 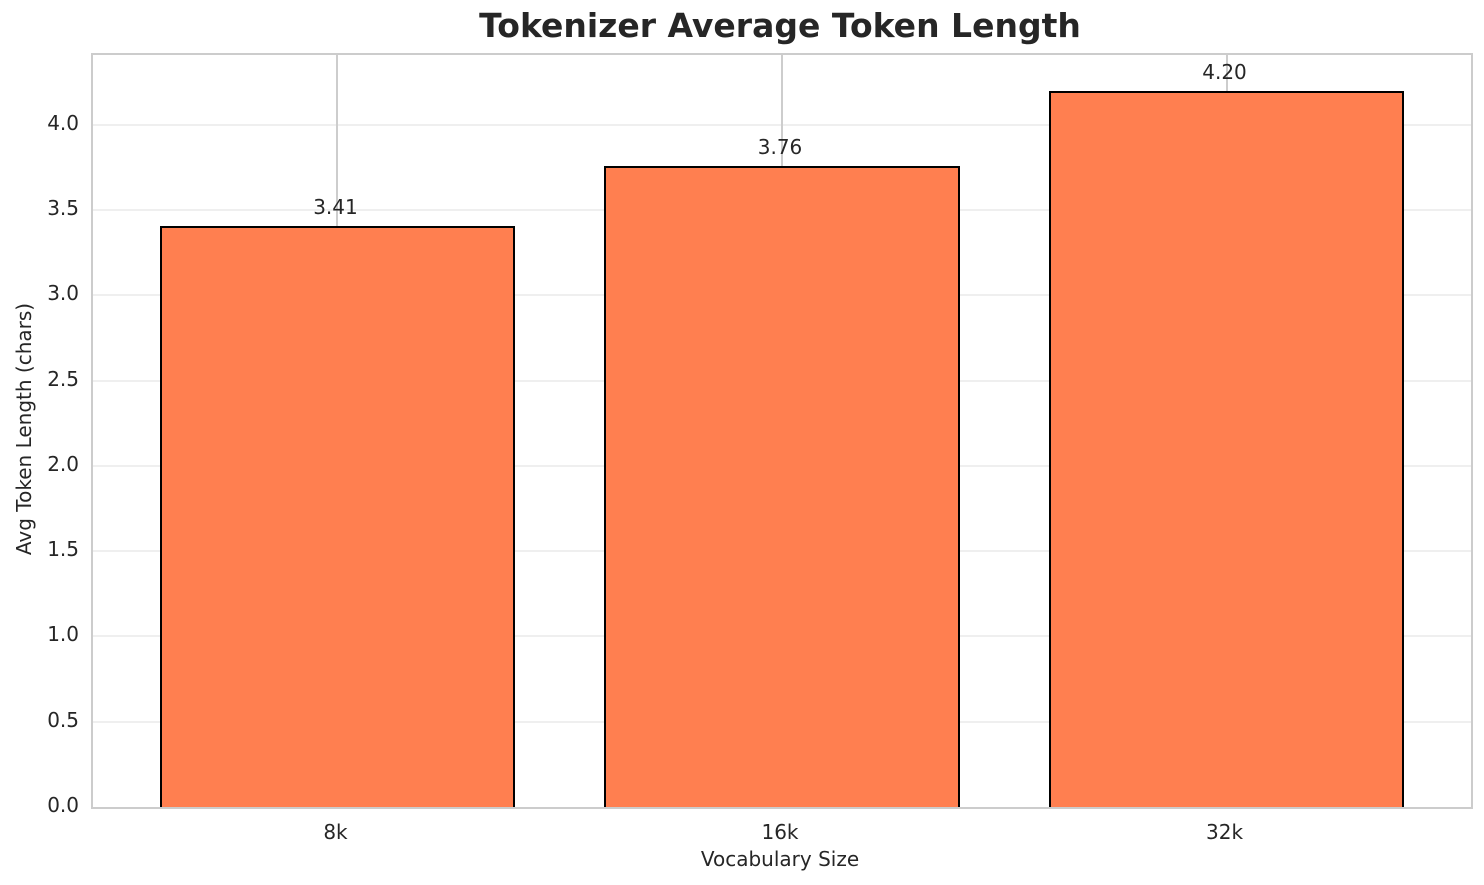 What do you see at coordinates (1225, 832) in the screenshot?
I see `x-tick-label: 32k` at bounding box center [1225, 832].